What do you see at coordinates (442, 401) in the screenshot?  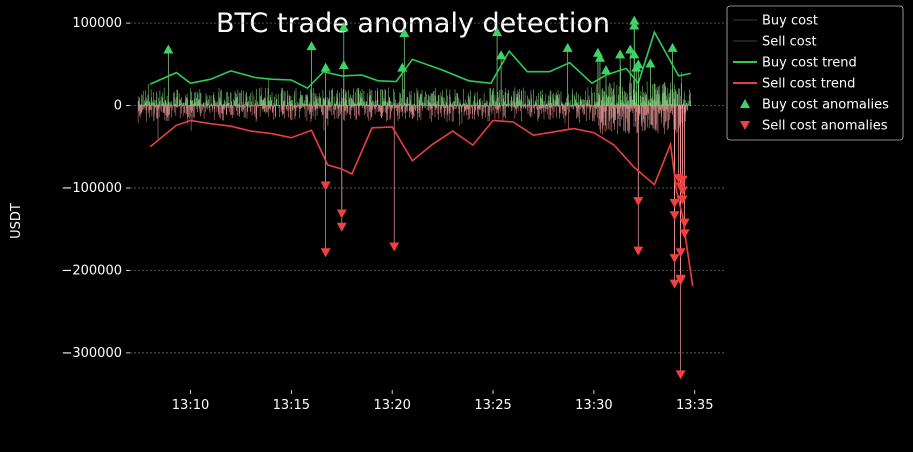 I see `x-axis-ticks: 13:10 13:15 13:20 13:25 13:30 13:35` at bounding box center [442, 401].